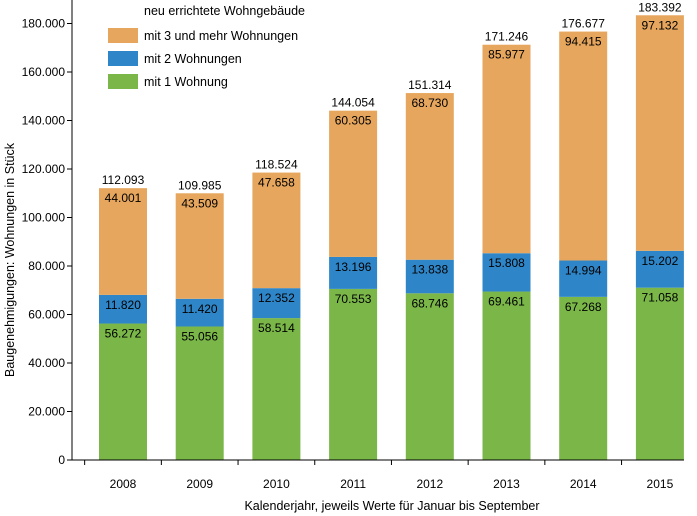  I want to click on y-tick-label: 160.000, so click(44, 72).